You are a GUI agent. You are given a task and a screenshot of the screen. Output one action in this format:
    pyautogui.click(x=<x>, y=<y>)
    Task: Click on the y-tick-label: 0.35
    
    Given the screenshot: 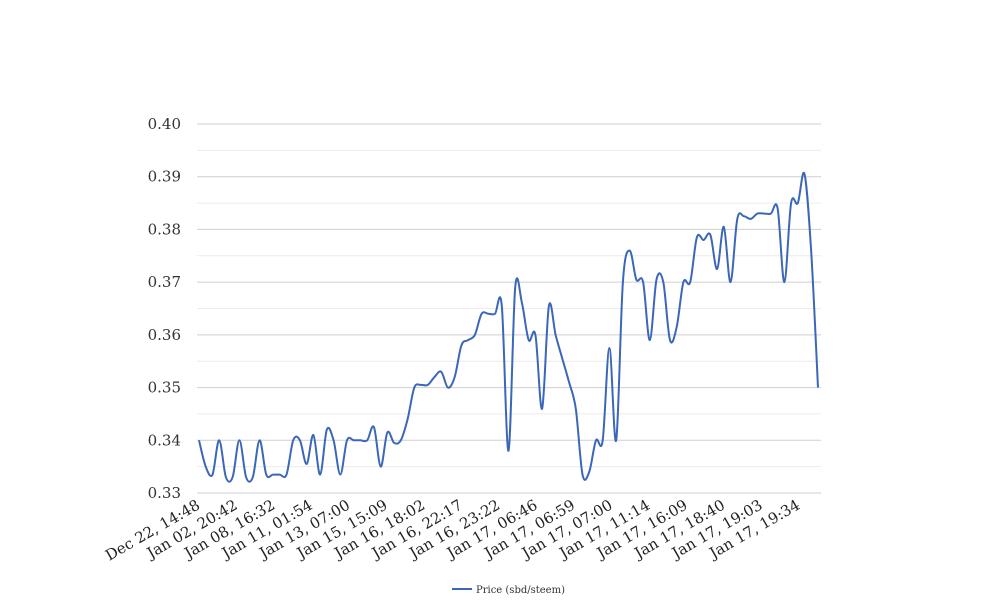 What is the action you would take?
    pyautogui.click(x=164, y=388)
    